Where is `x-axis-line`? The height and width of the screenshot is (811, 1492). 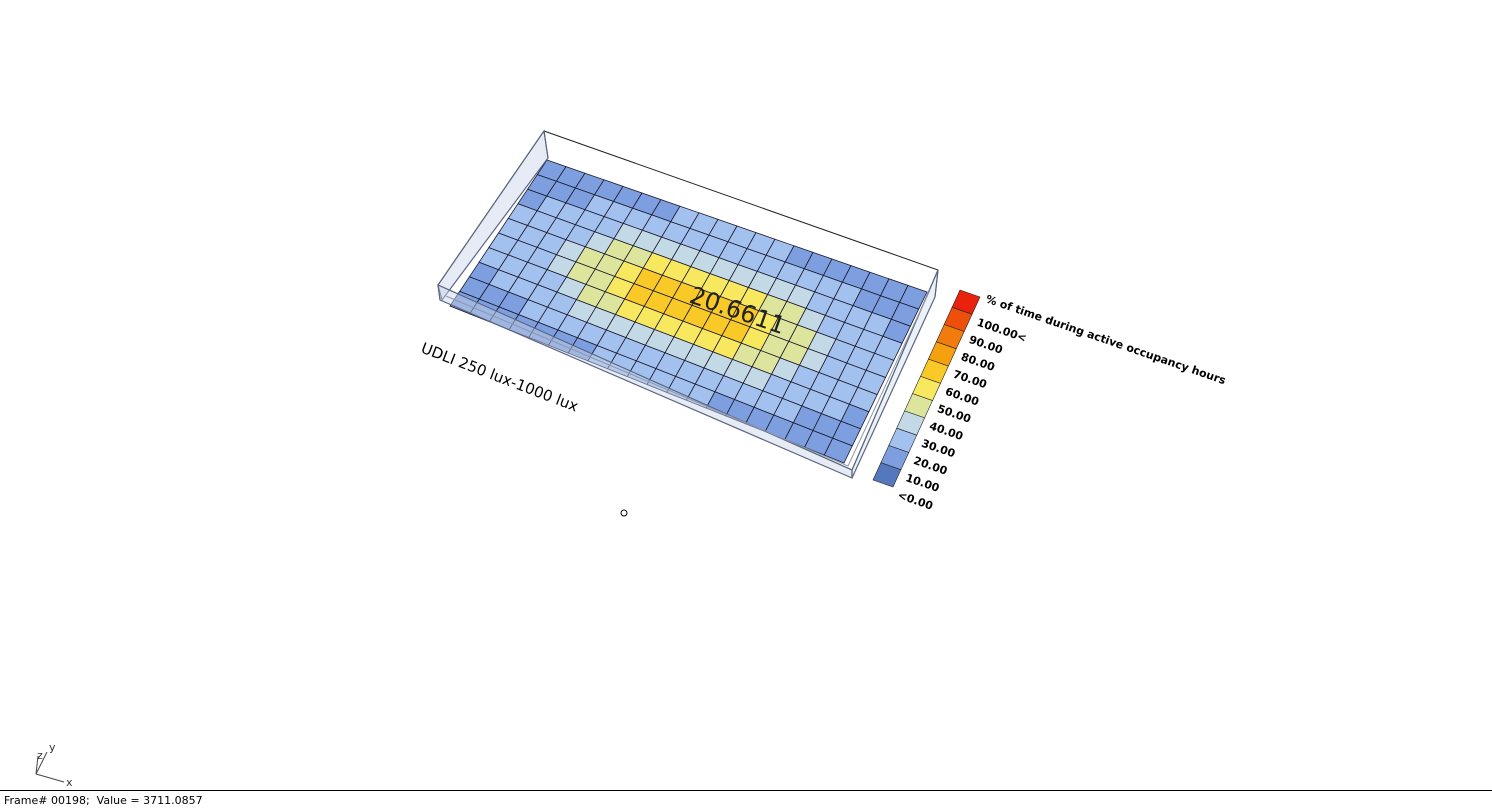 x-axis-line is located at coordinates (50, 778).